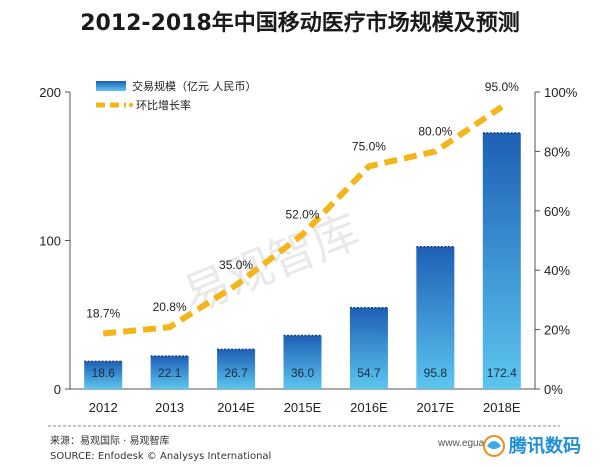  What do you see at coordinates (170, 307) in the screenshot?
I see `growth-value-label: 20.8%` at bounding box center [170, 307].